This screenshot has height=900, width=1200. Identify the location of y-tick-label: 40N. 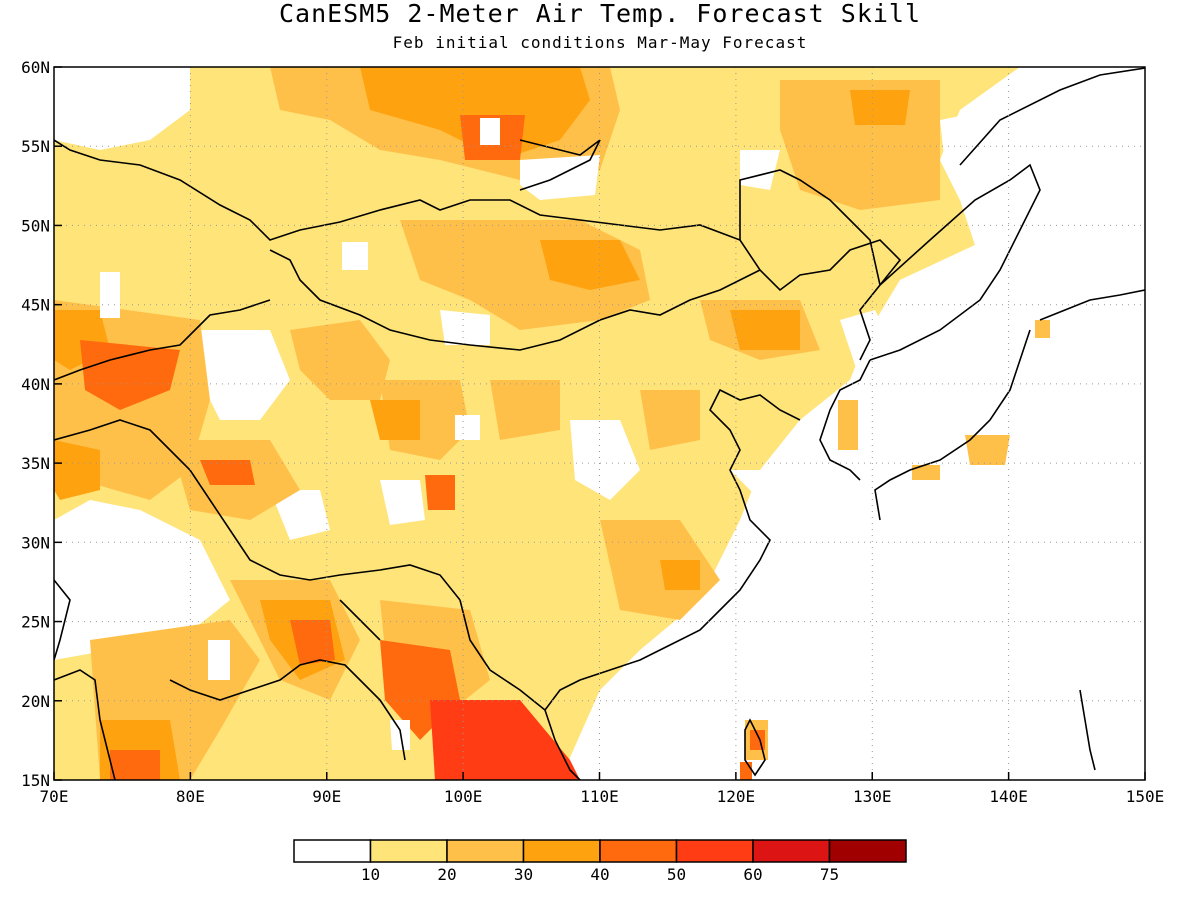
(35, 384).